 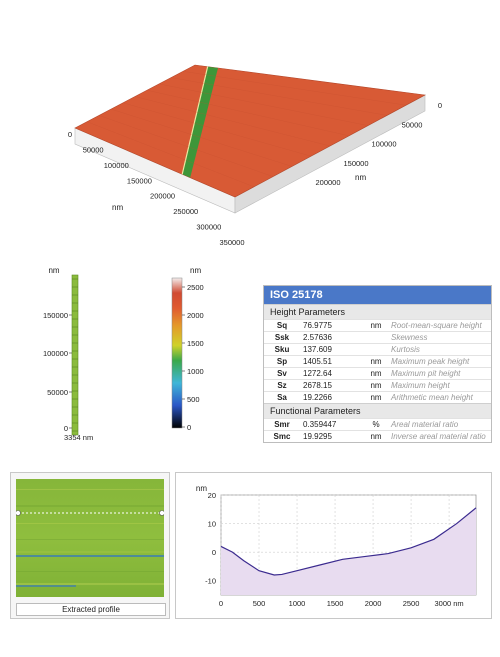 I want to click on parameter-value: 19.9295, so click(x=332, y=436).